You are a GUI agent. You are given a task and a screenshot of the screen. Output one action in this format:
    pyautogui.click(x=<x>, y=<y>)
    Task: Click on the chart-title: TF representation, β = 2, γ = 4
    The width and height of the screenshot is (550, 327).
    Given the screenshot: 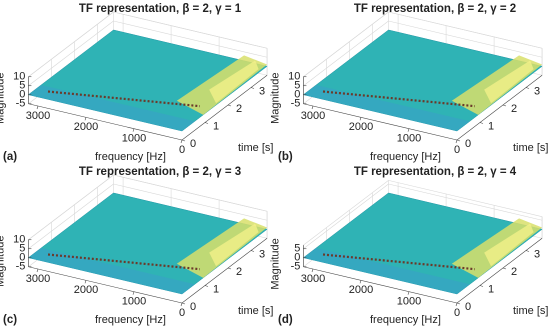 What is the action you would take?
    pyautogui.click(x=435, y=172)
    